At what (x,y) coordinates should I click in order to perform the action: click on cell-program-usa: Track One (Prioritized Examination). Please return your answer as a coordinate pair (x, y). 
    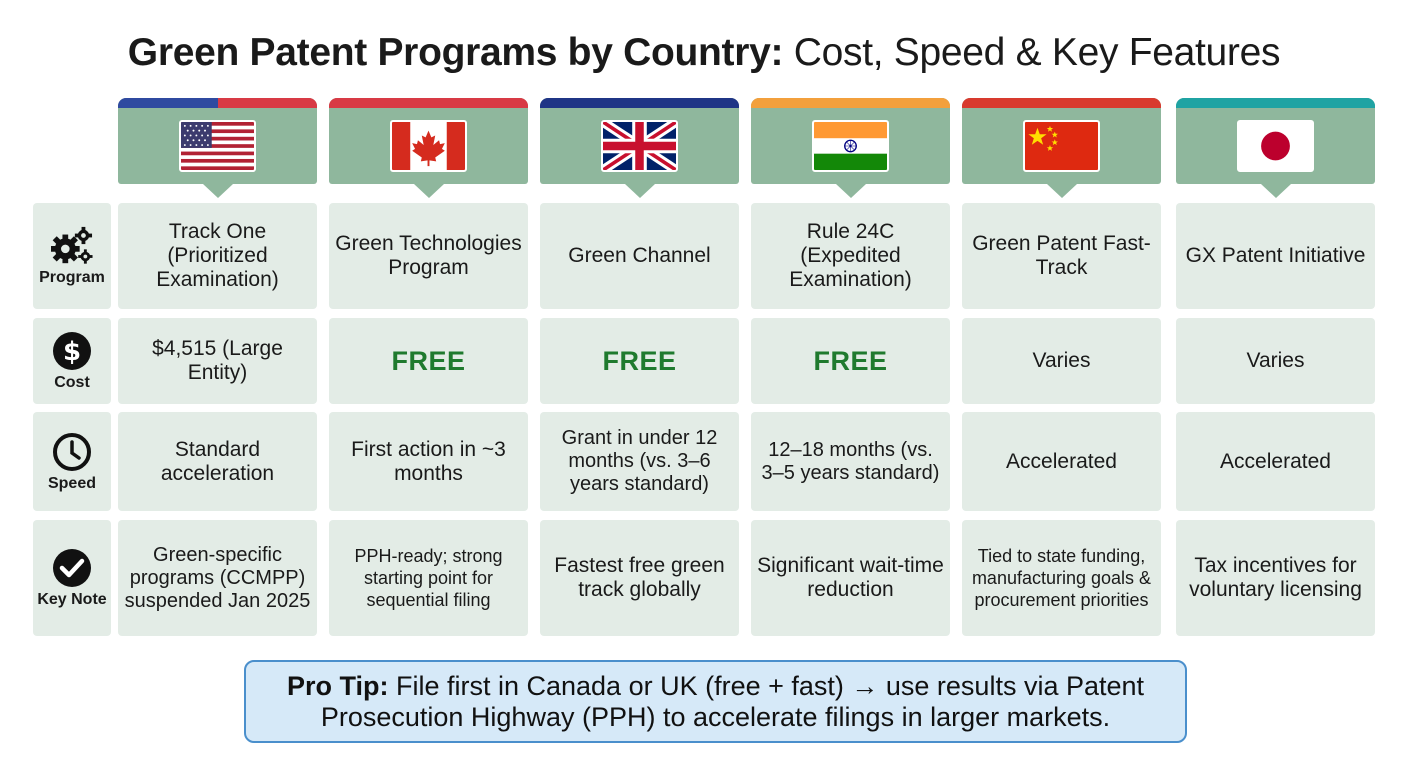
    Looking at the image, I should click on (217, 256).